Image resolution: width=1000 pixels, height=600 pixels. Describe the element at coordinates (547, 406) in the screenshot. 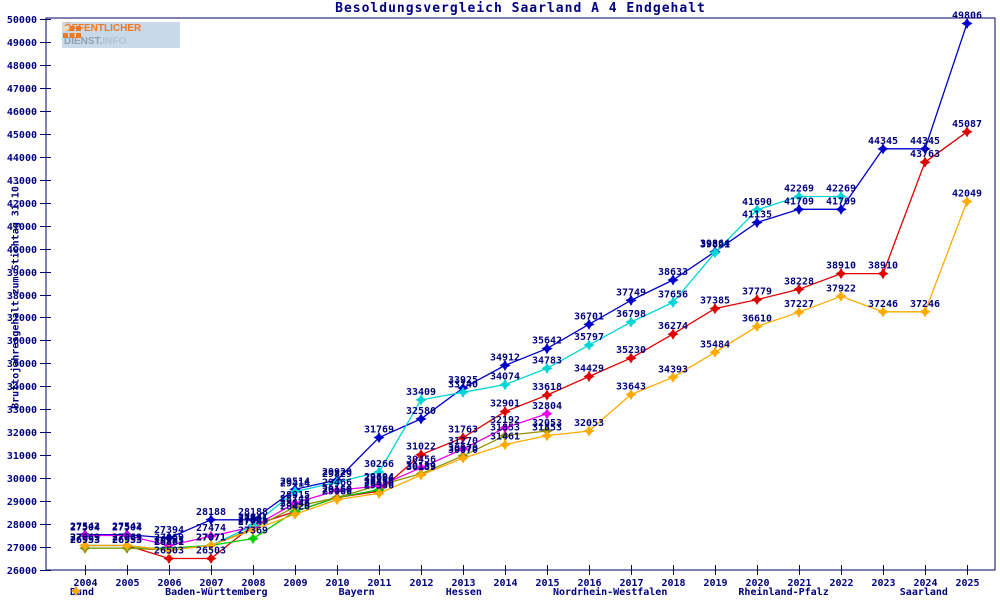

I see `point-label: 32804` at that location.